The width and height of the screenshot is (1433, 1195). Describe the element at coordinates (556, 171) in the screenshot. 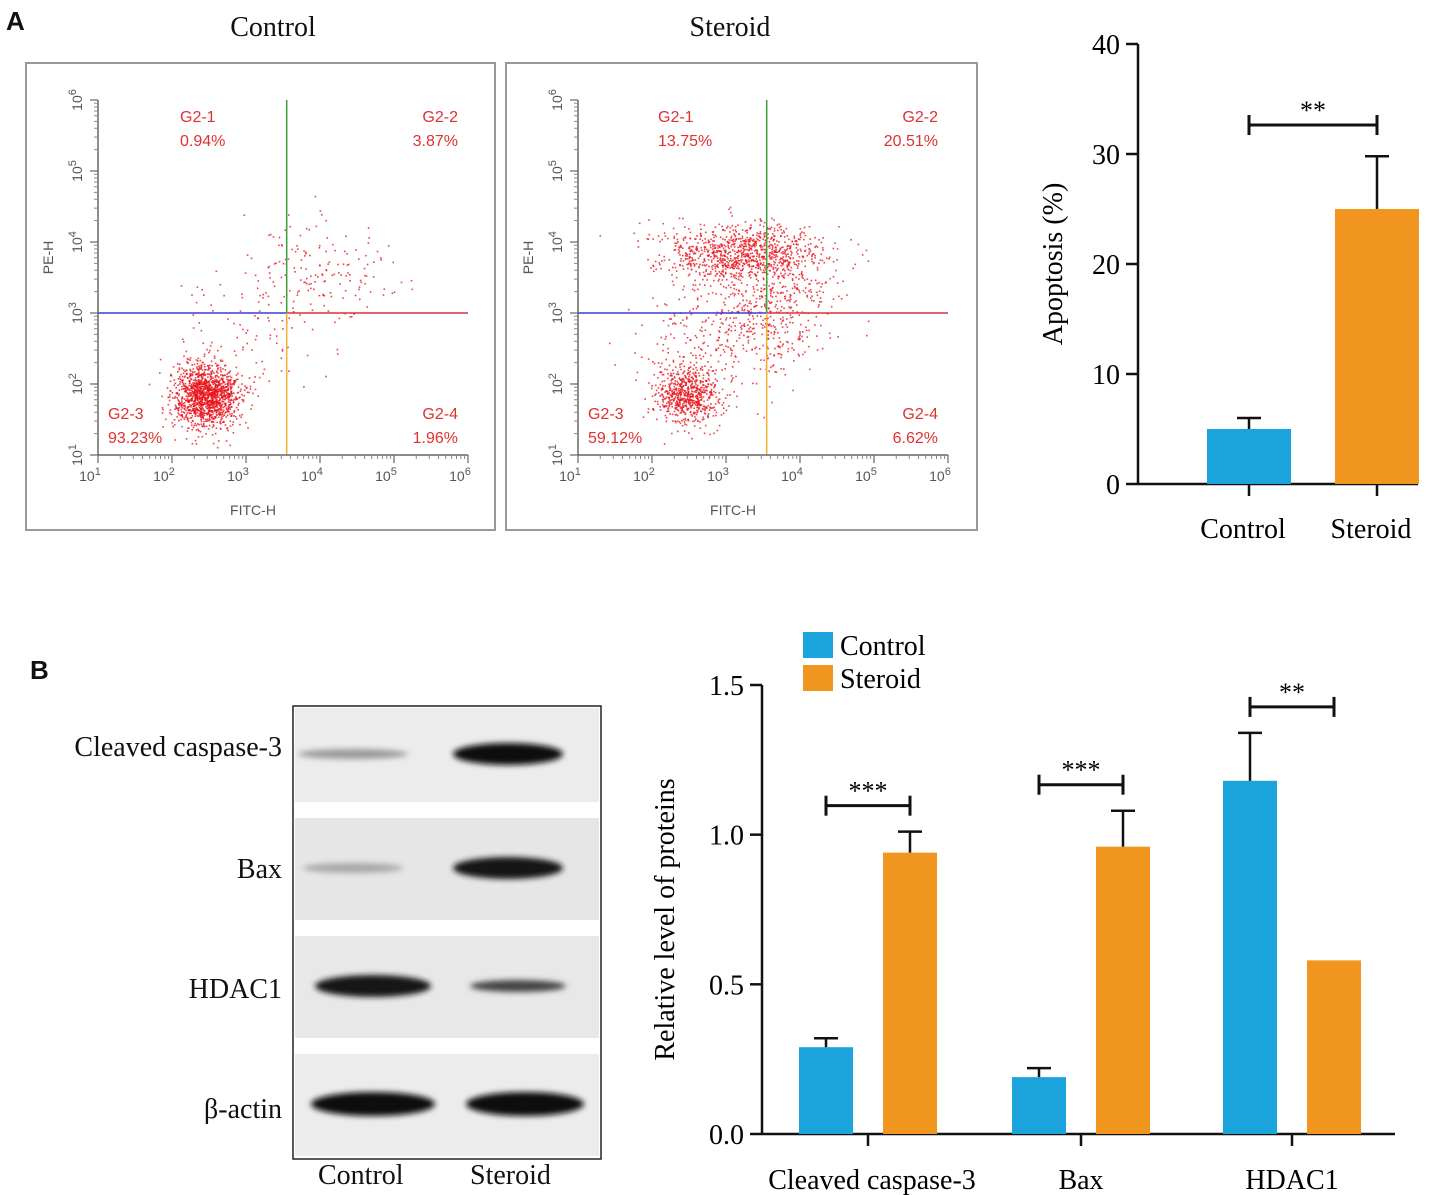

I see `y-tick-label: 105` at that location.